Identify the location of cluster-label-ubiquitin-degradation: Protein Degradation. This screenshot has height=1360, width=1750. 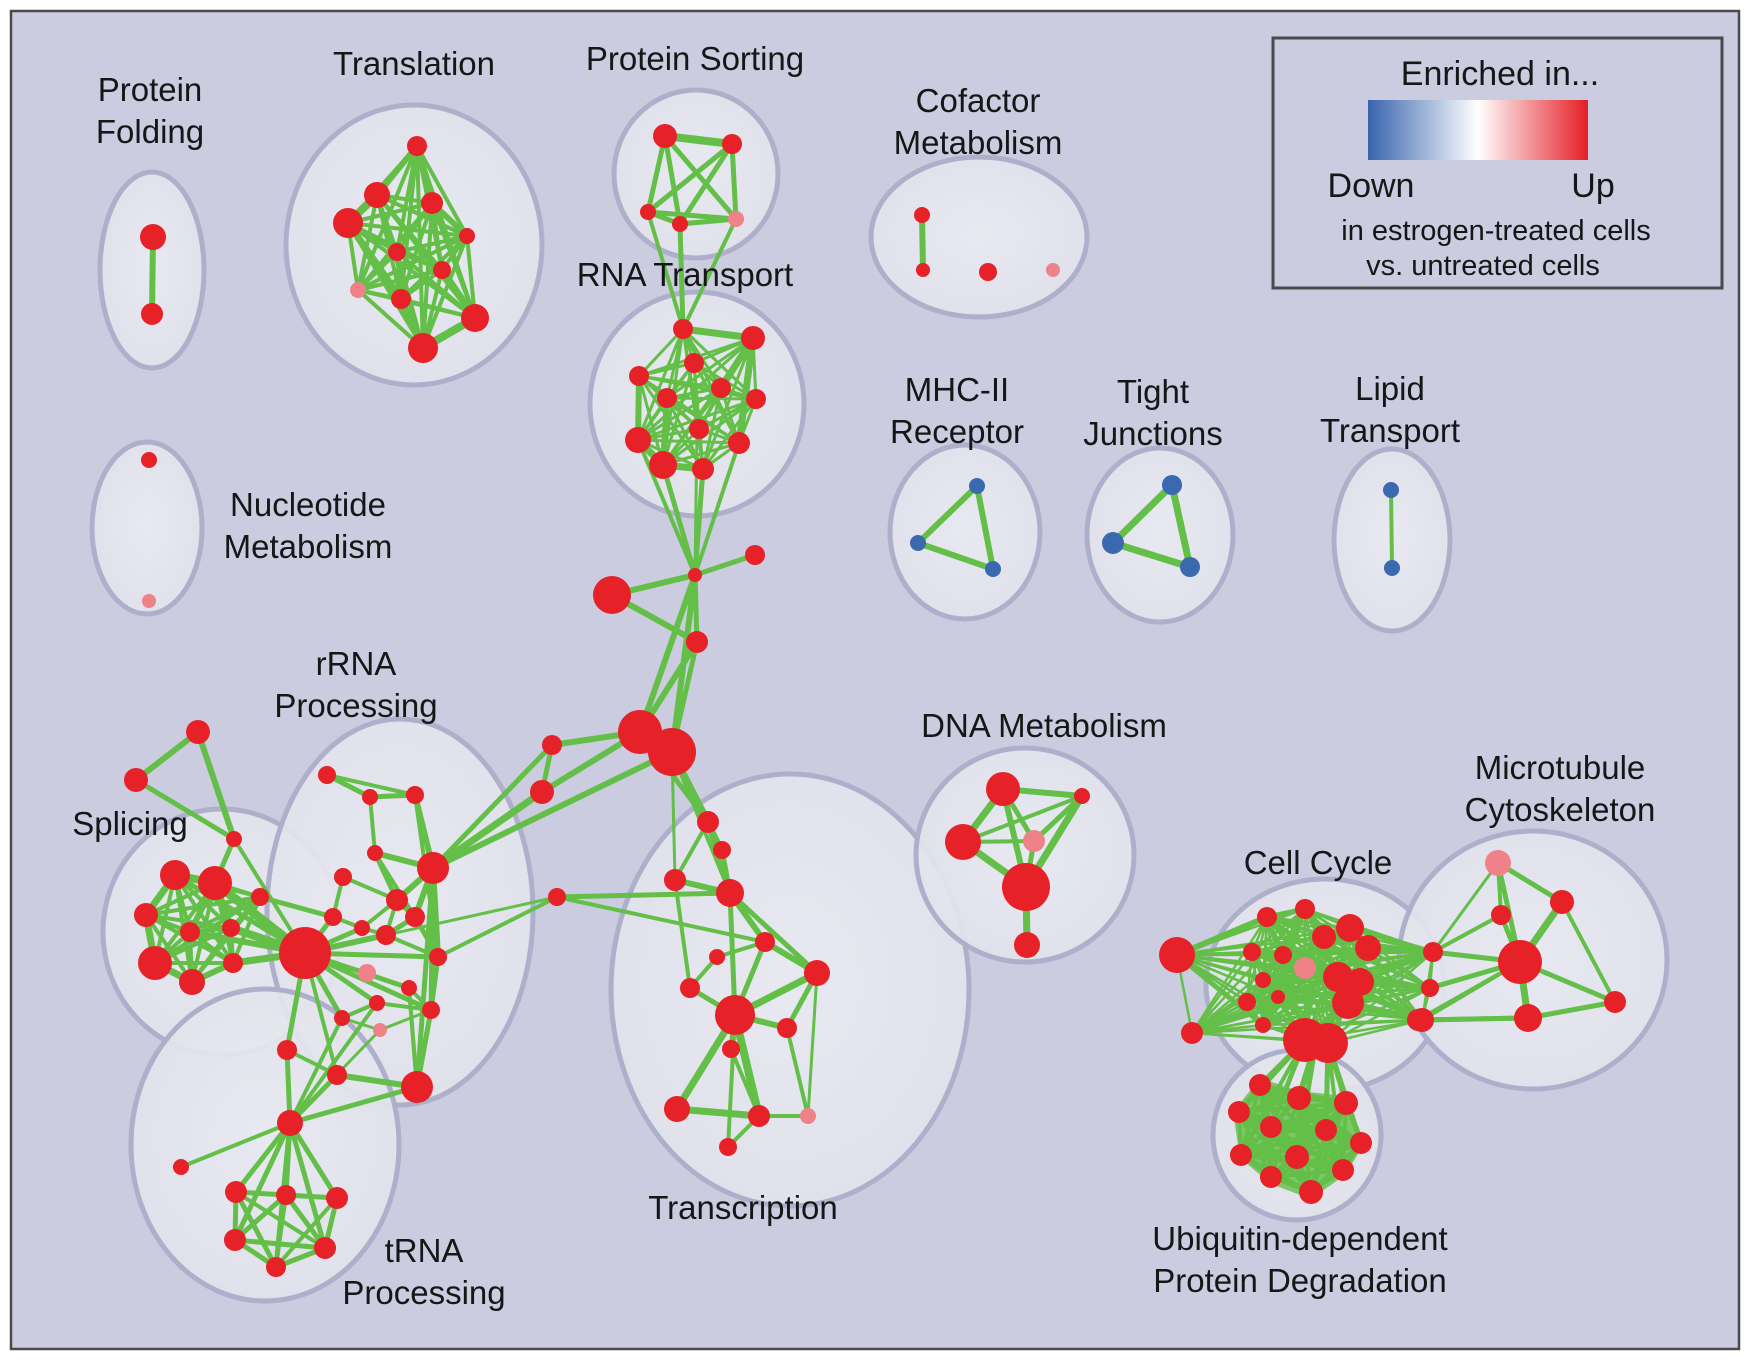
(1300, 1280).